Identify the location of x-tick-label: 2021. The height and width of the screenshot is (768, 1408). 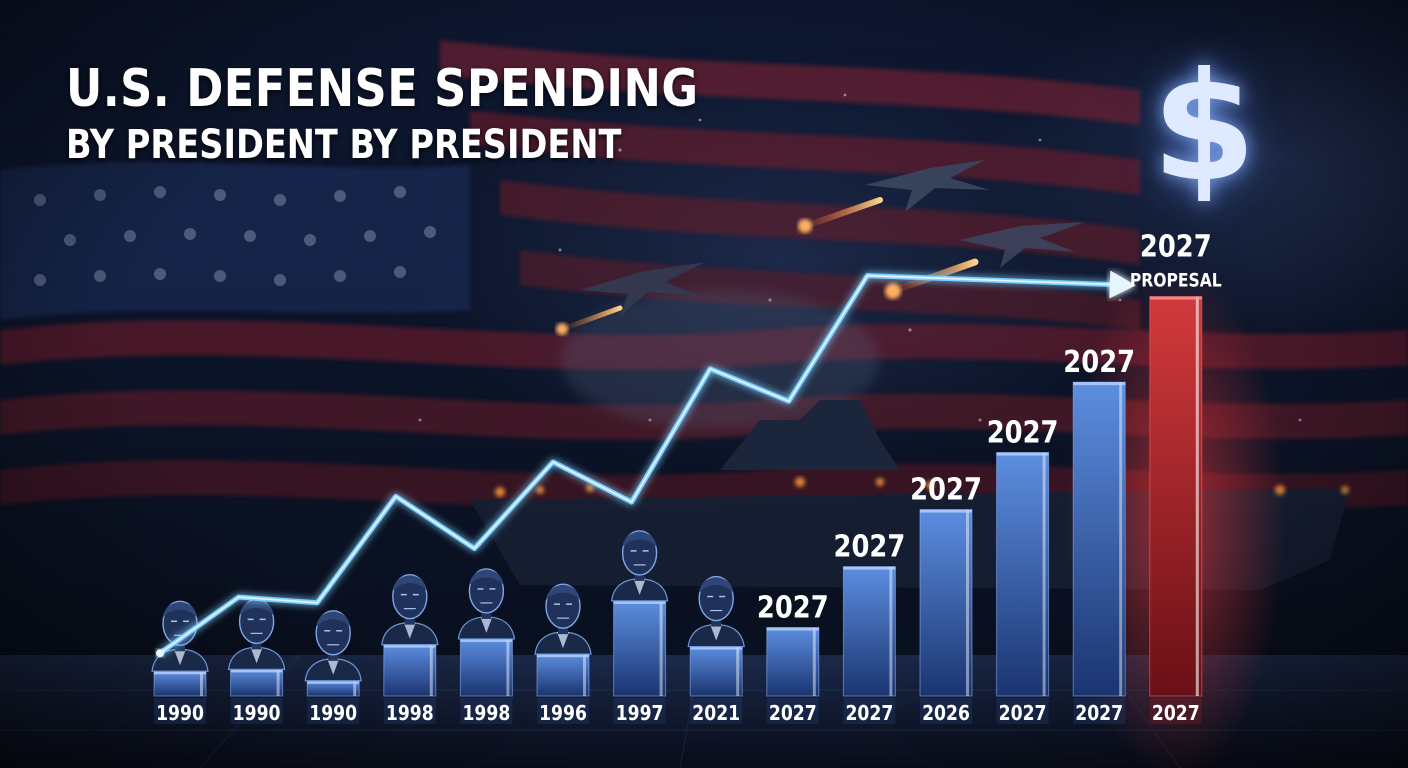
(716, 714).